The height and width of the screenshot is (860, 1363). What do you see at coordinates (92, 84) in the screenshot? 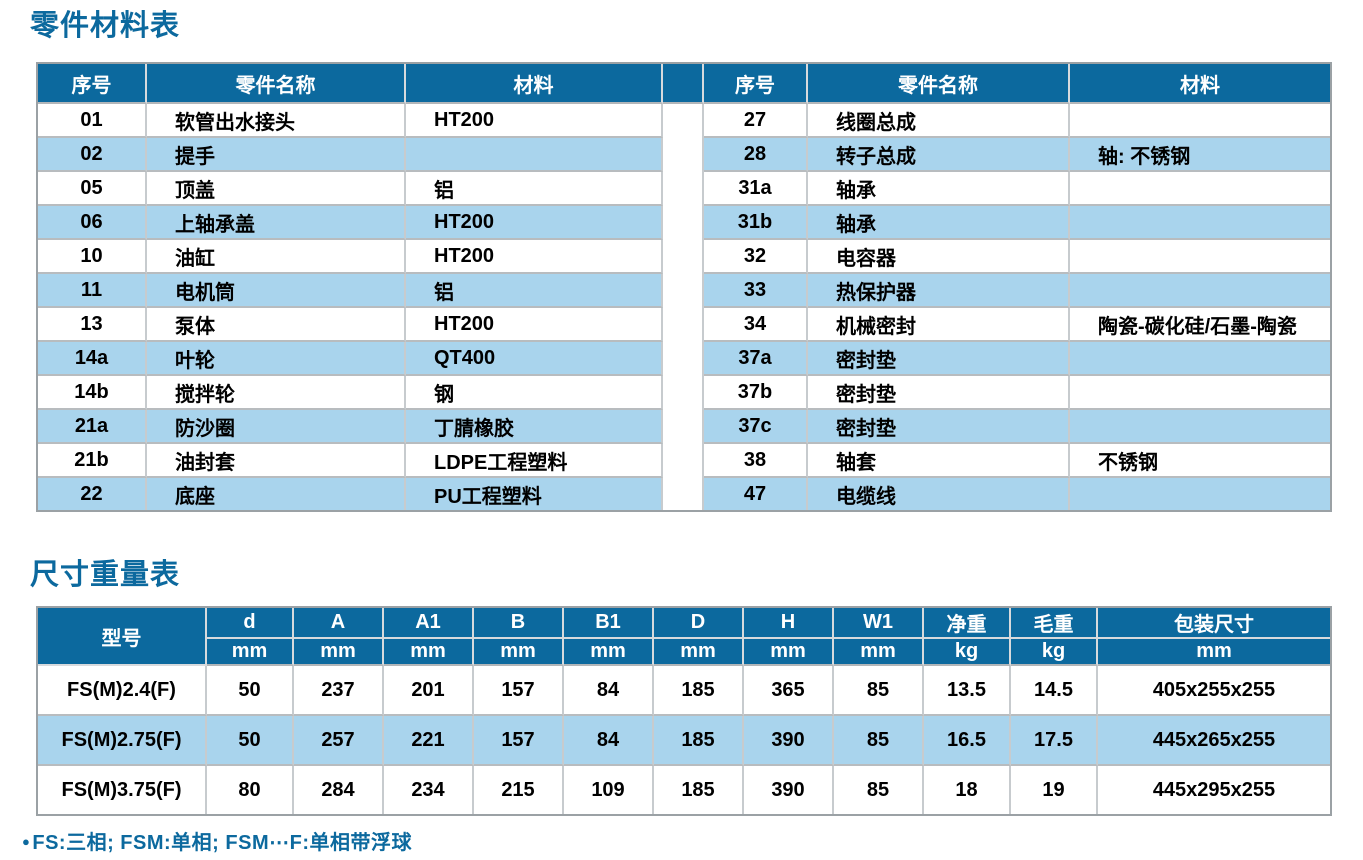
I see `no-header: 序号` at bounding box center [92, 84].